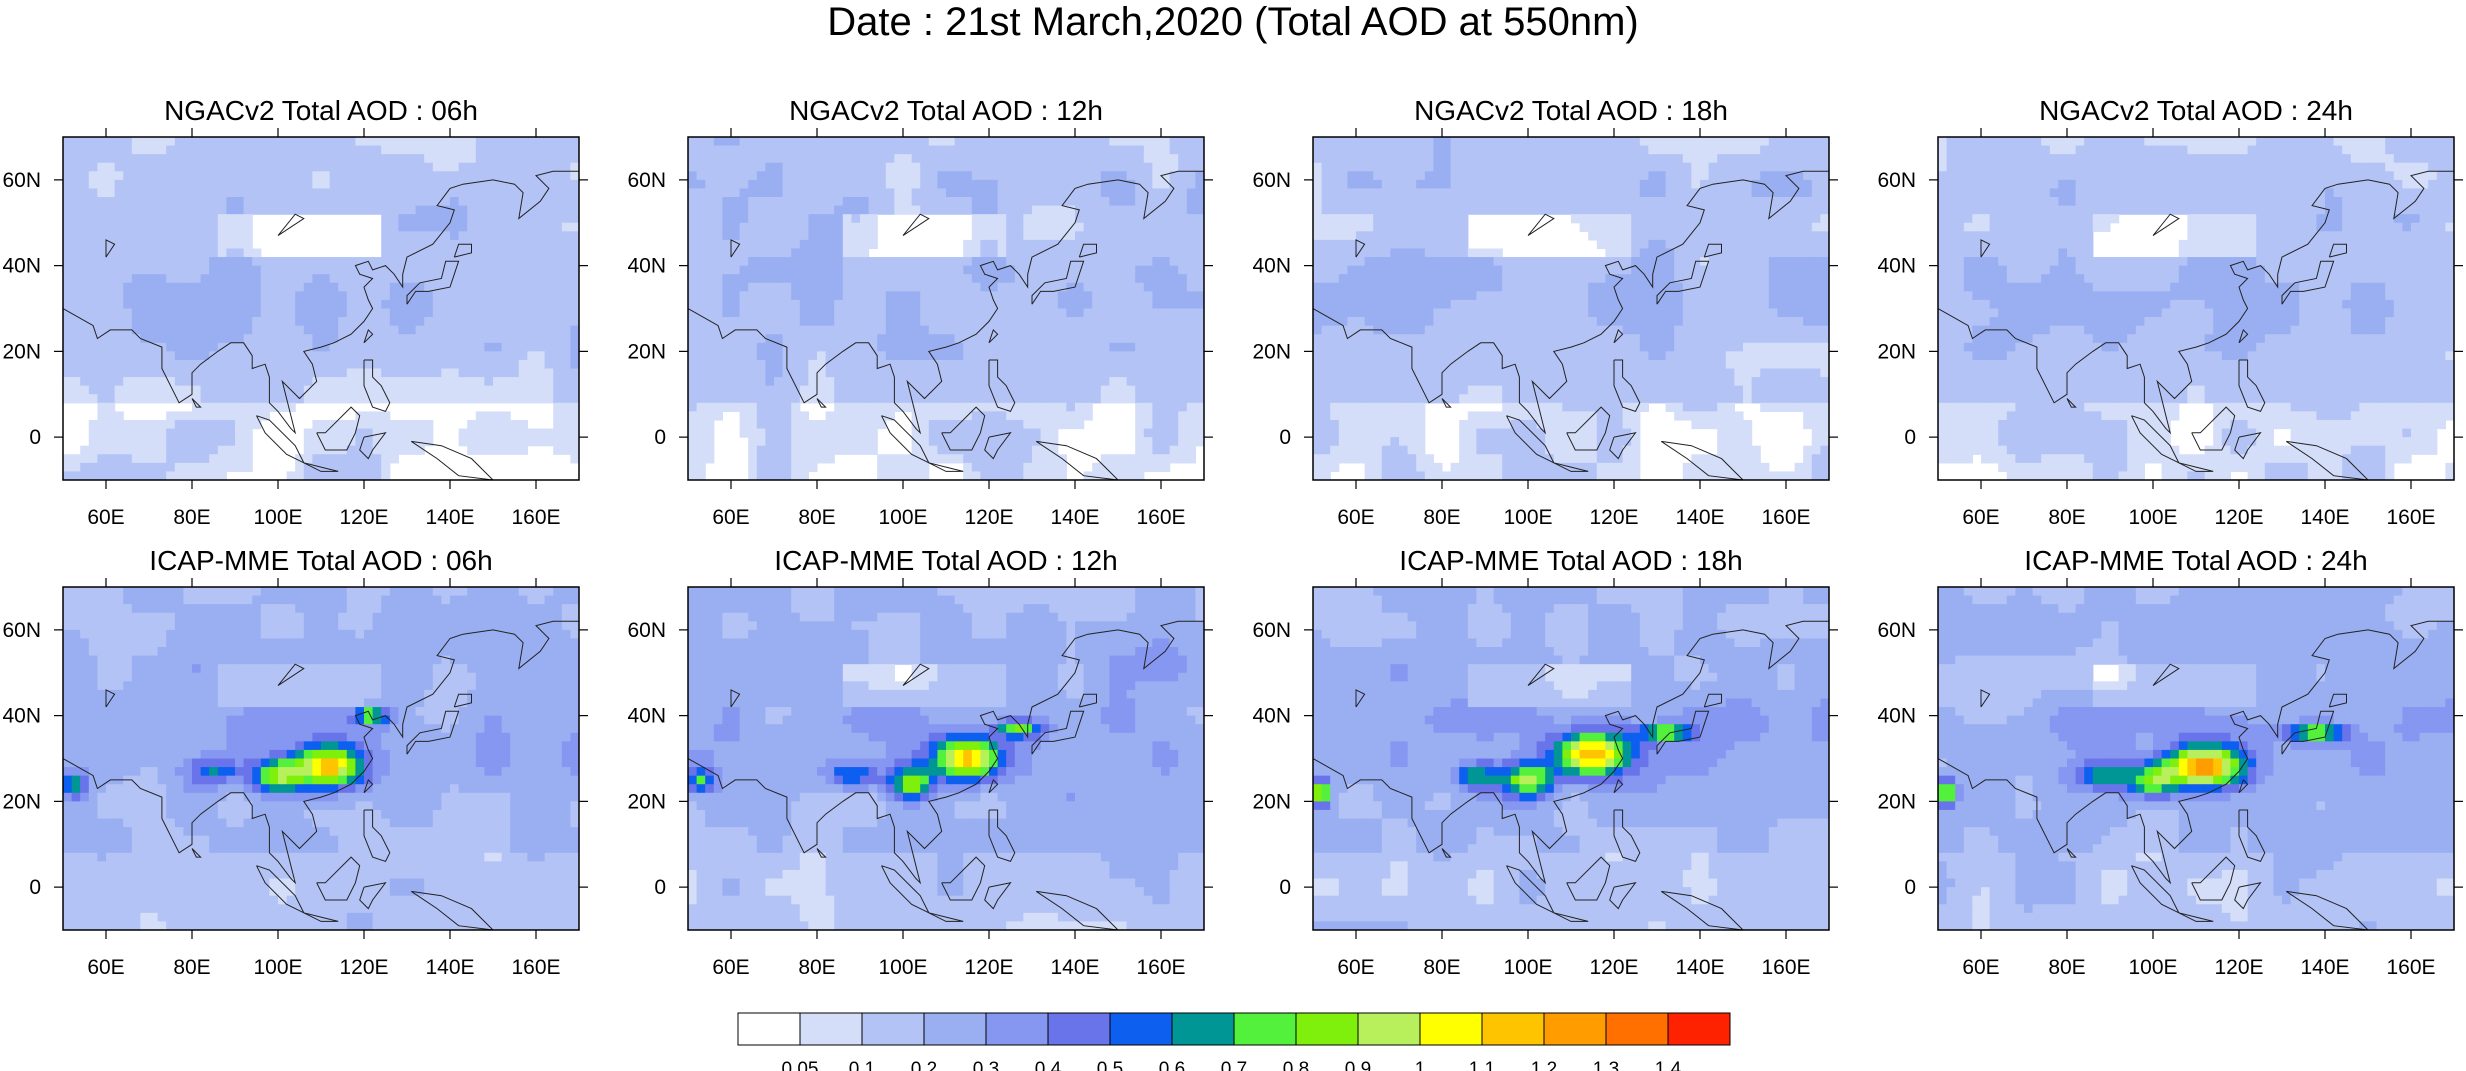 The image size is (2466, 1071). What do you see at coordinates (35, 437) in the screenshot?
I see `y-tick-label: 0` at bounding box center [35, 437].